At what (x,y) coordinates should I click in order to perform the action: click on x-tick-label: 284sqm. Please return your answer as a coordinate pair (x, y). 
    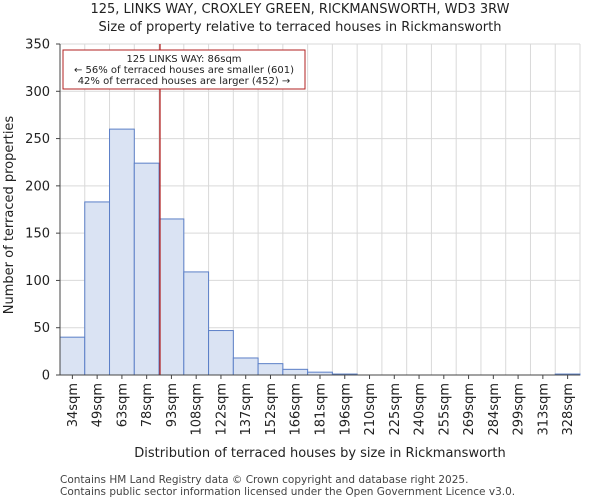
    Looking at the image, I should click on (494, 409).